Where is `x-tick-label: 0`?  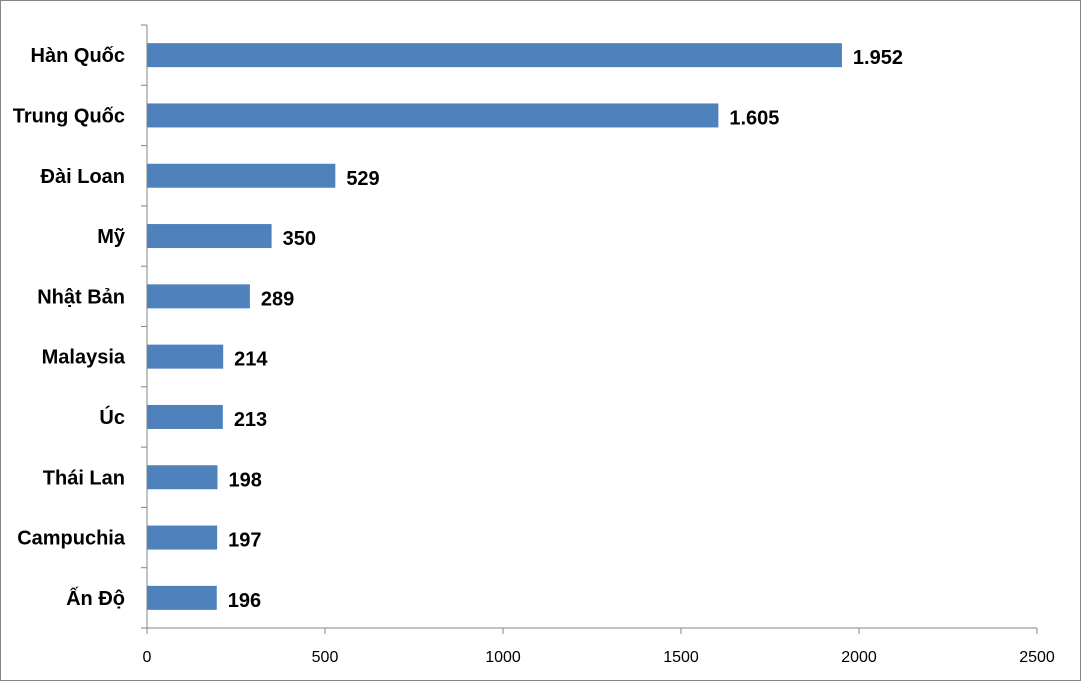 x-tick-label: 0 is located at coordinates (147, 657).